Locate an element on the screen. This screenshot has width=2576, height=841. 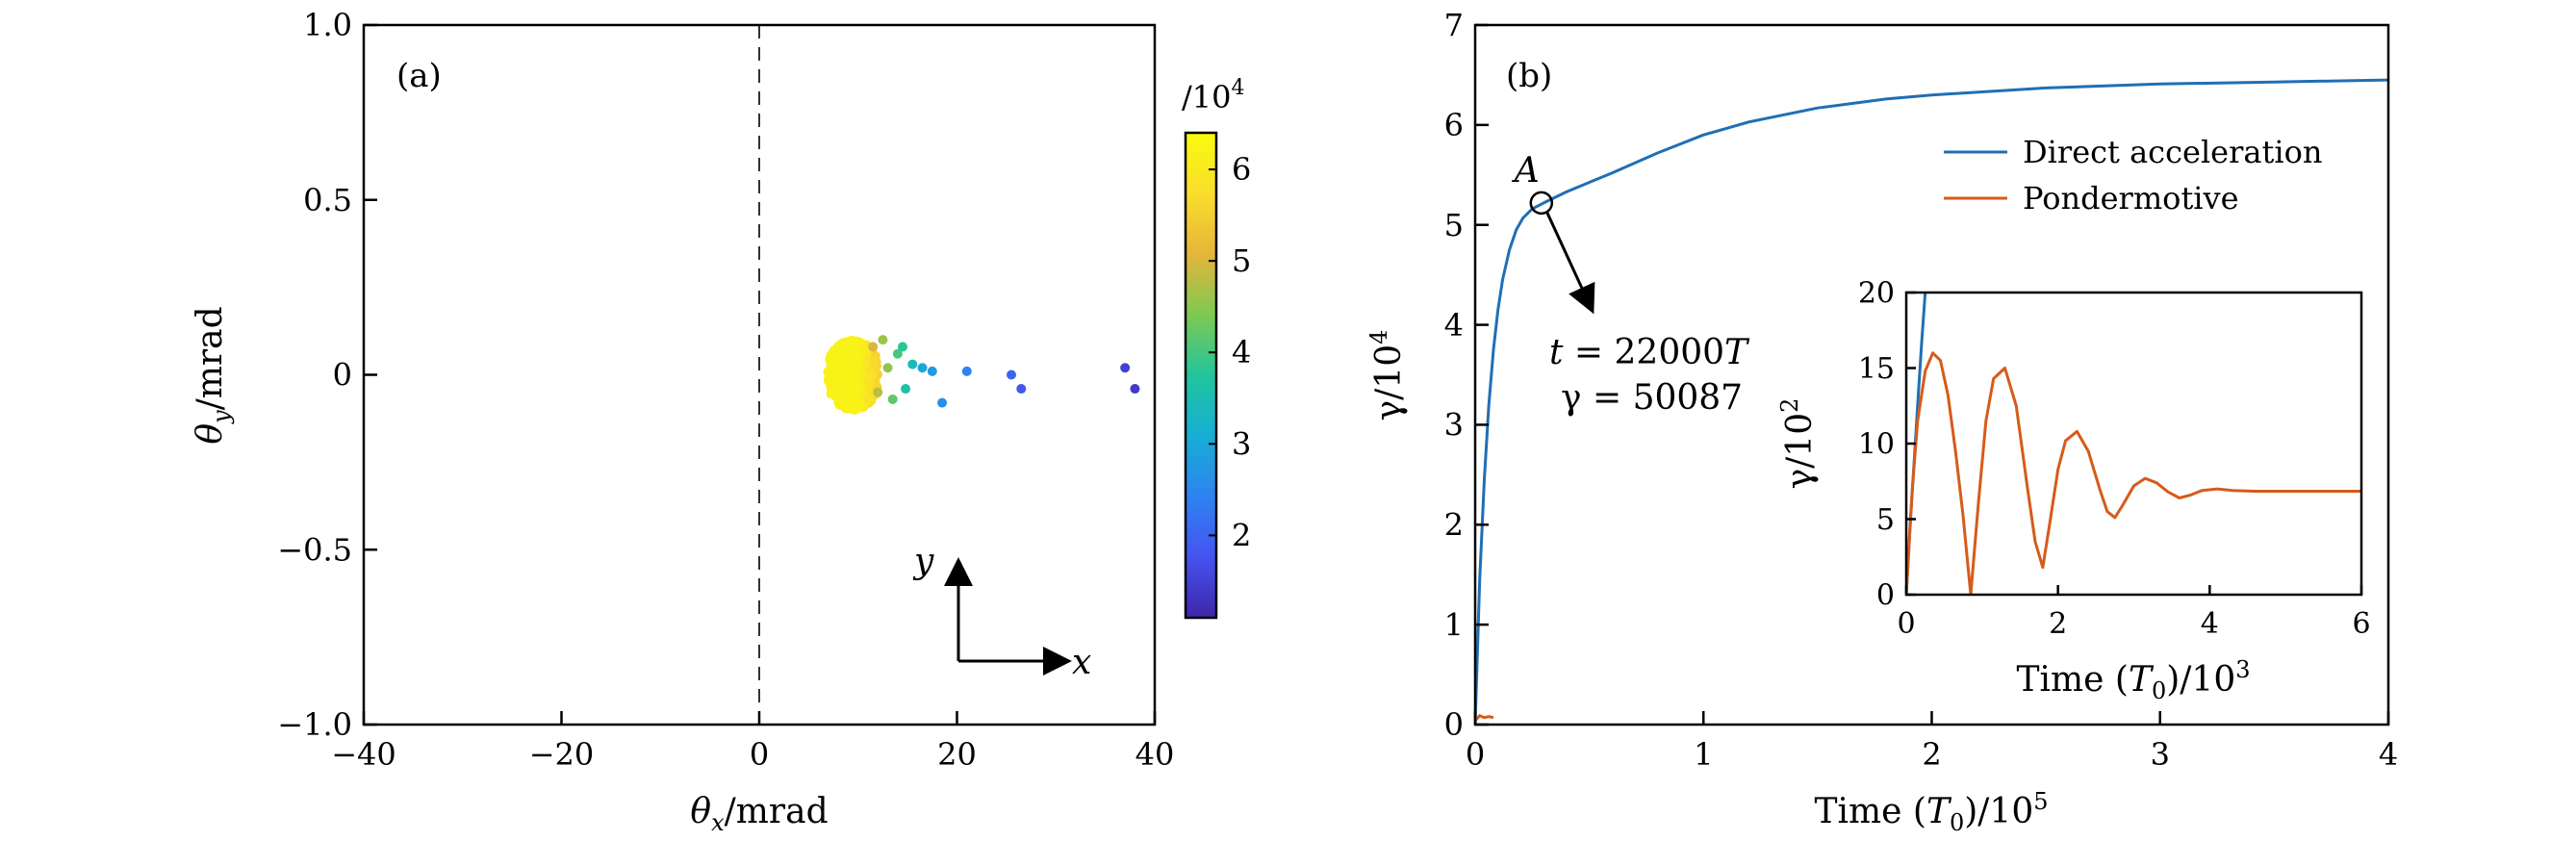
annotation-arrow is located at coordinates (1570, 263).